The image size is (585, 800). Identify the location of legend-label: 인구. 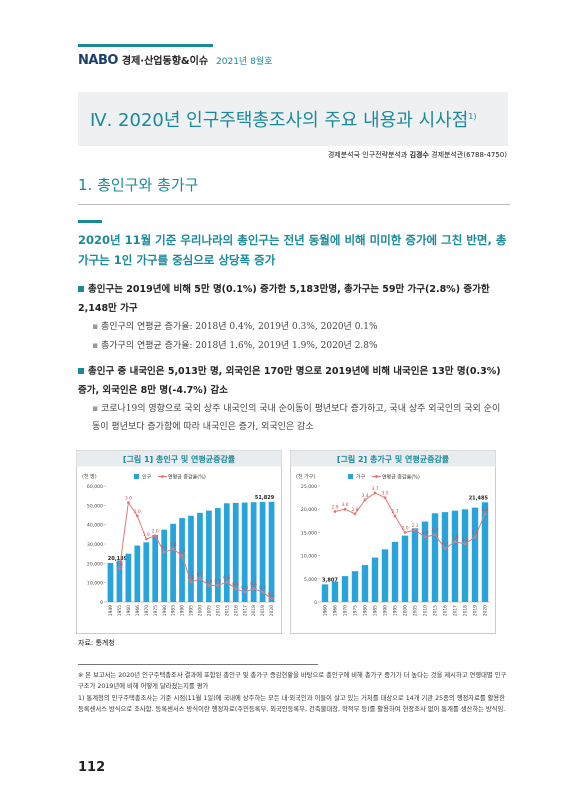
(147, 477).